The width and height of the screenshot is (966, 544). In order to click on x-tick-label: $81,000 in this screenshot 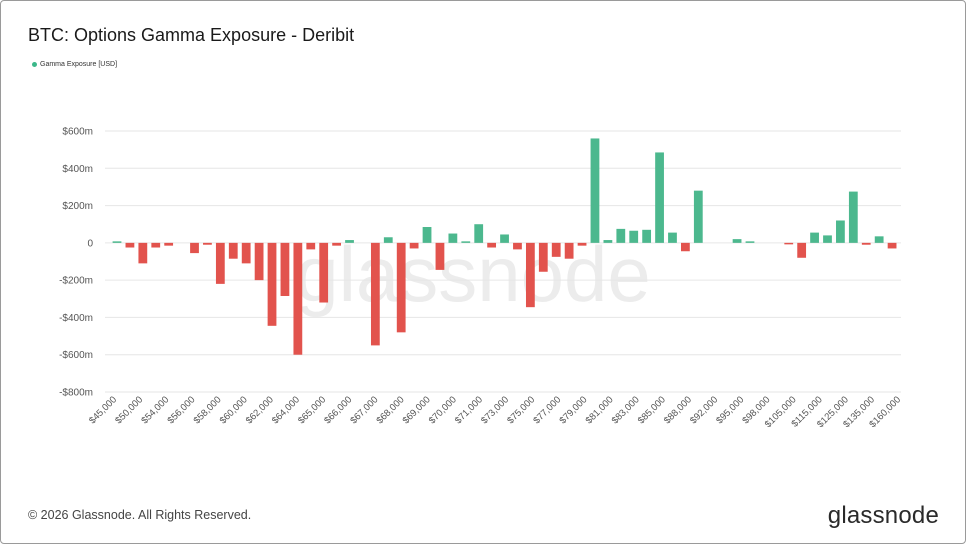, I will do `click(600, 410)`.